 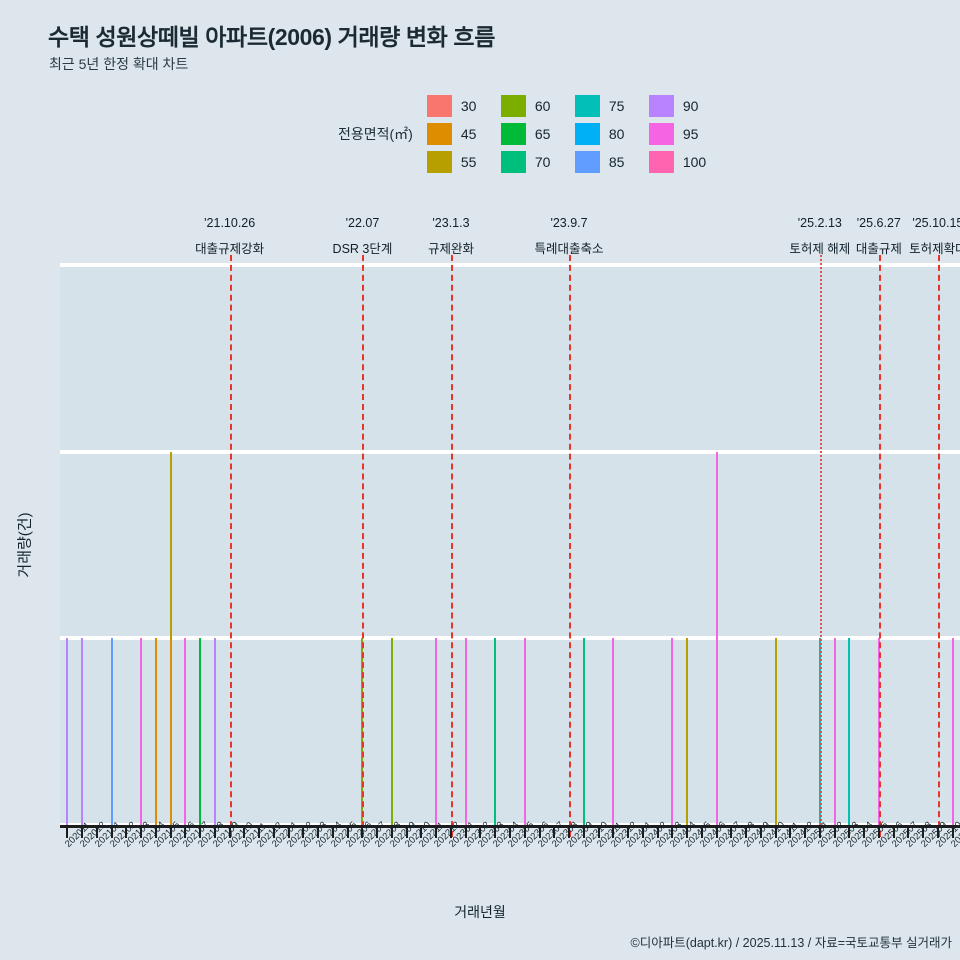 What do you see at coordinates (694, 162) in the screenshot?
I see `legend-item-label: 100` at bounding box center [694, 162].